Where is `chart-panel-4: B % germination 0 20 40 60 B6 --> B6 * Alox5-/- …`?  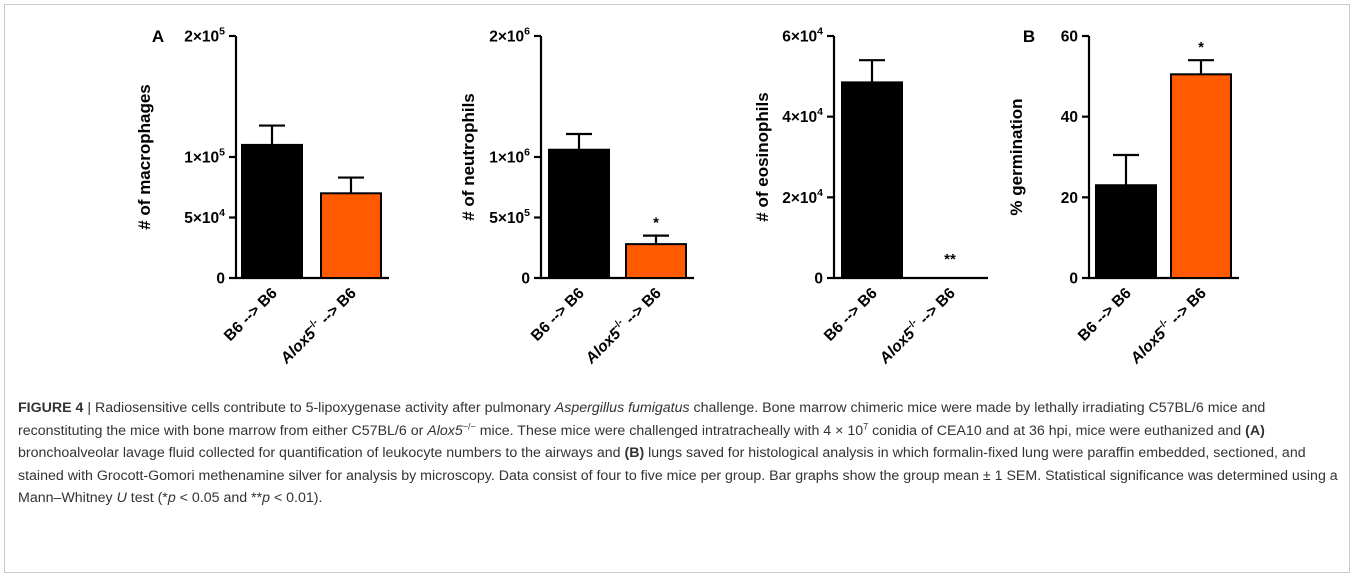
chart-panel-4: B % germination 0 20 40 60 B6 --> B6 * Alox5-/- … is located at coordinates (1123, 197).